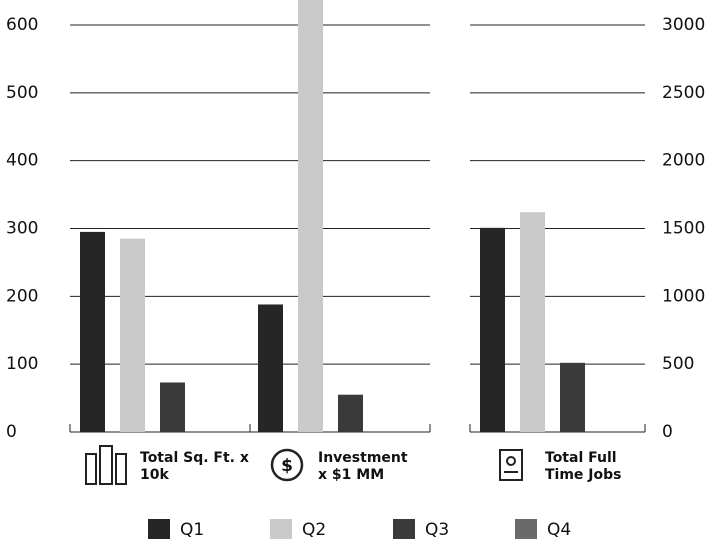 This screenshot has height=546, width=720. I want to click on y-tick-label: 400, so click(22, 161).